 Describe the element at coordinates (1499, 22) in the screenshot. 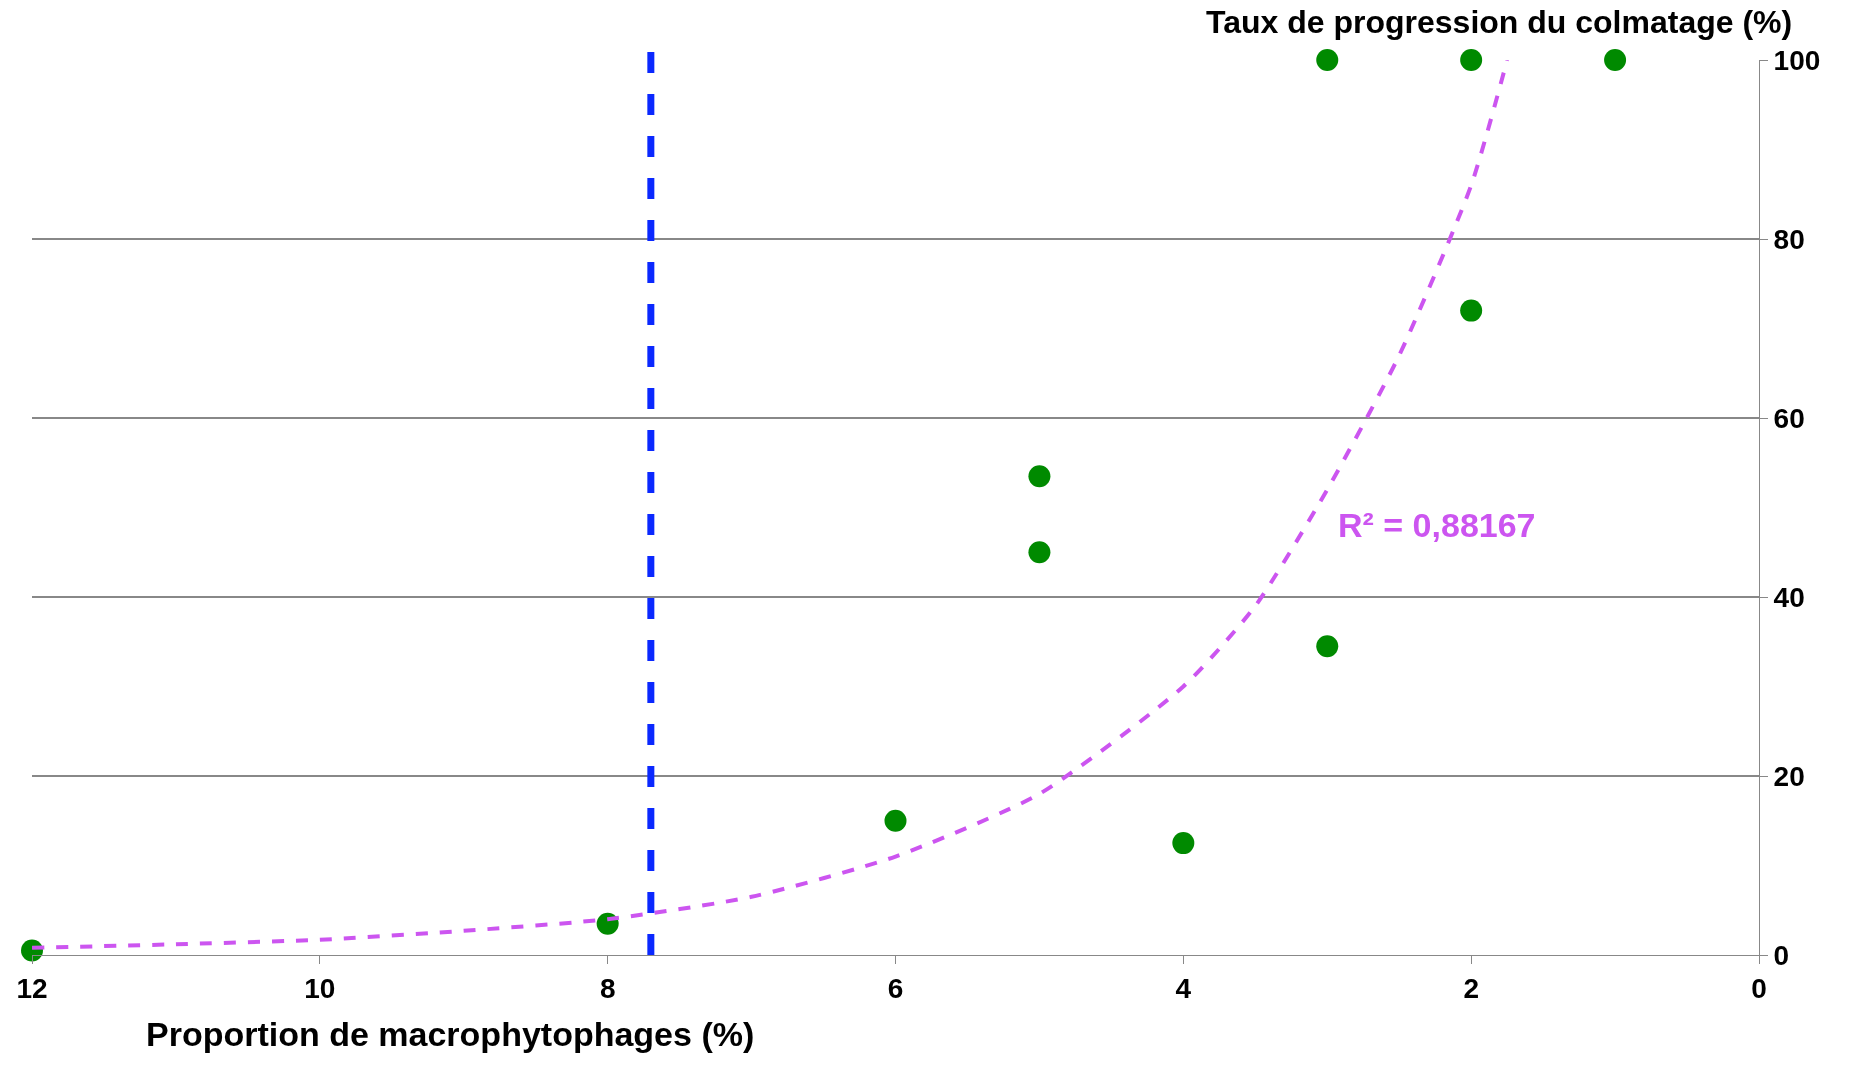

I see `y-axis-title: Taux de progression du colmatage (%)` at that location.